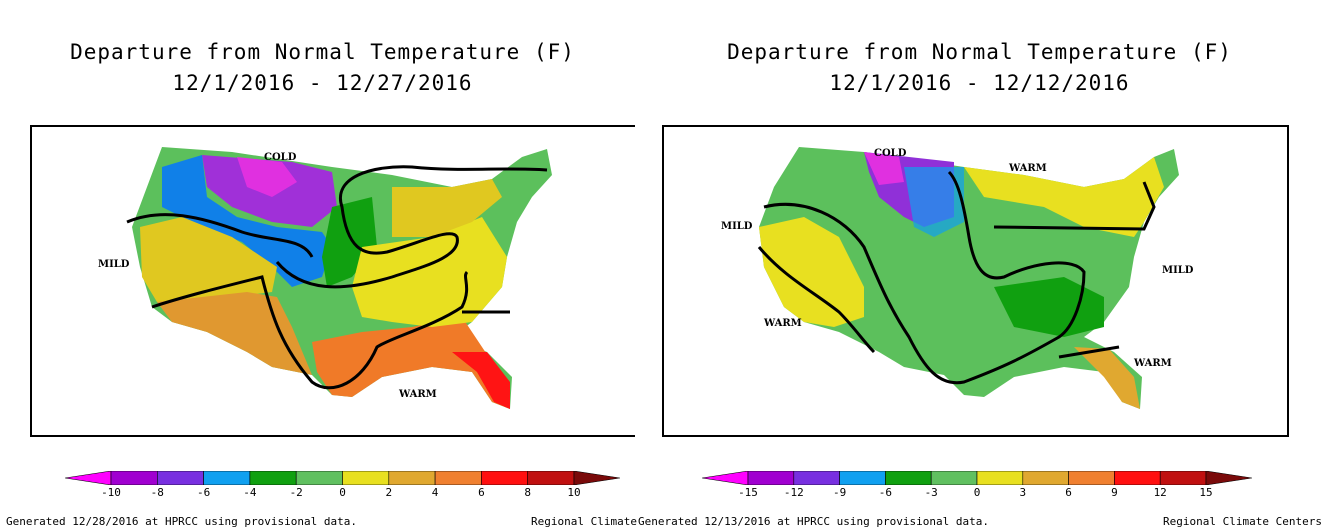  Describe the element at coordinates (839, 492) in the screenshot. I see `colorbar-tick-label: -9` at that location.